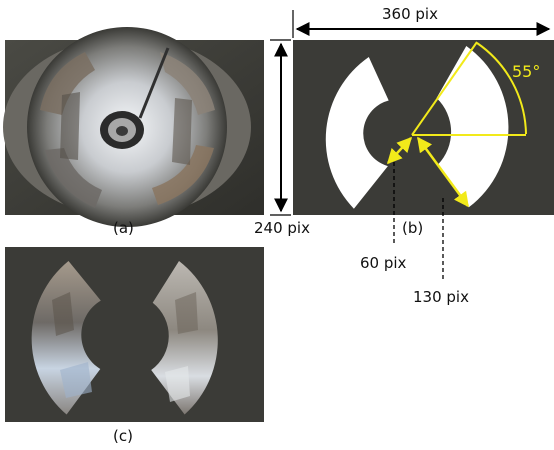  I want to click on height-dimension, so click(280, 127).